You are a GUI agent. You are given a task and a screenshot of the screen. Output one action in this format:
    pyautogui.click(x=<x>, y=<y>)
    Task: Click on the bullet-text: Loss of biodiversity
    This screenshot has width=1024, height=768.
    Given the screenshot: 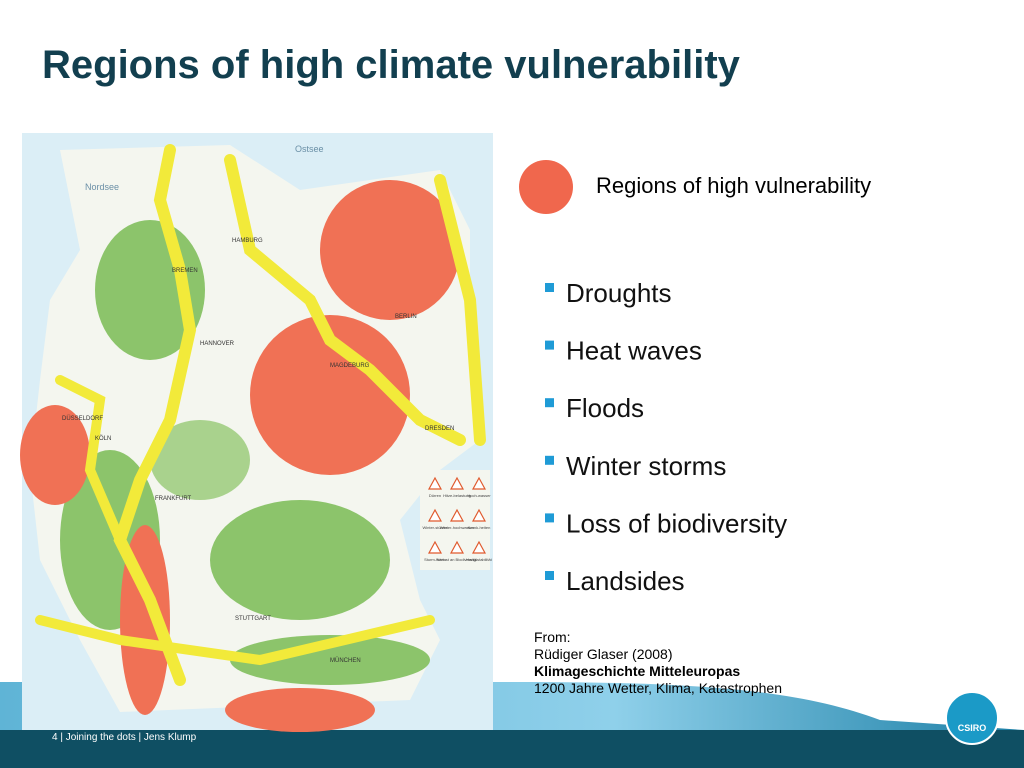 What is the action you would take?
    pyautogui.click(x=676, y=523)
    